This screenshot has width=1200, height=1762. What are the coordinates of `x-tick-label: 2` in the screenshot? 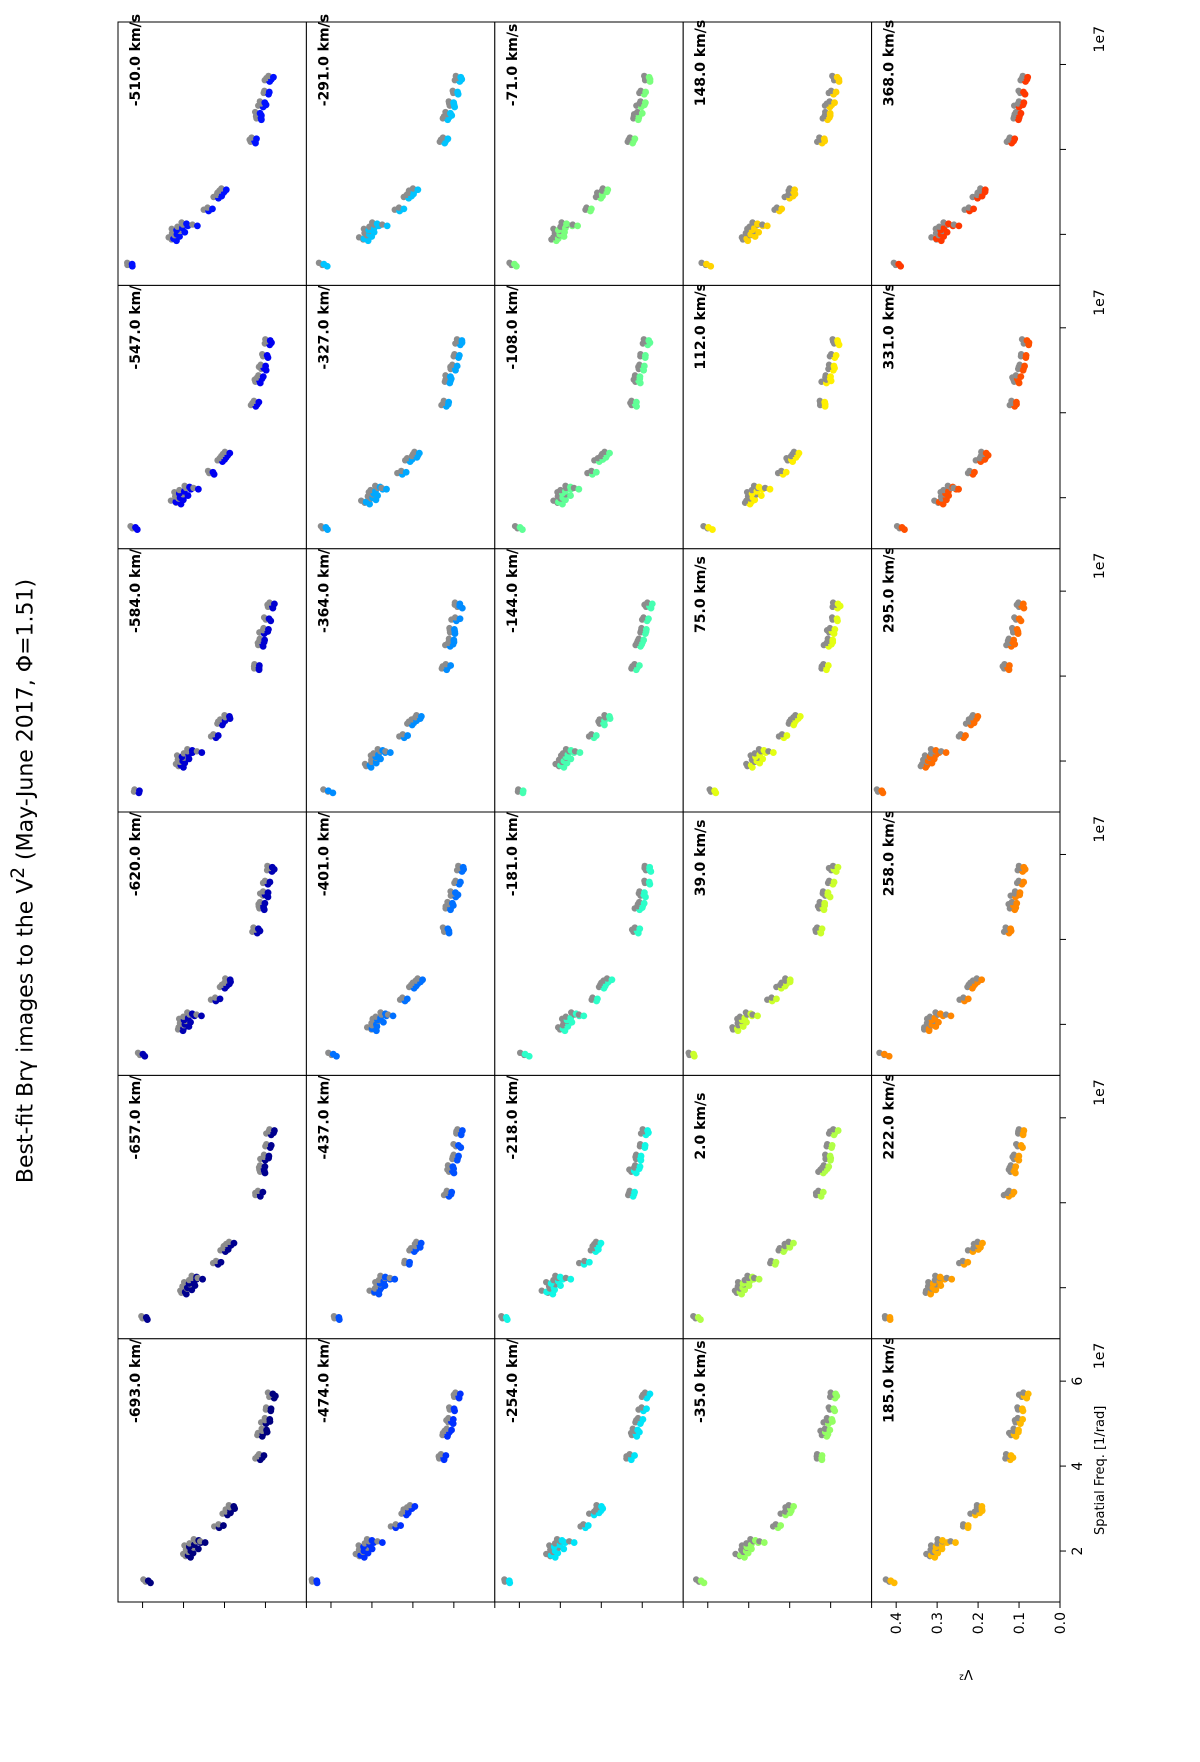 It's located at (1078, 1551).